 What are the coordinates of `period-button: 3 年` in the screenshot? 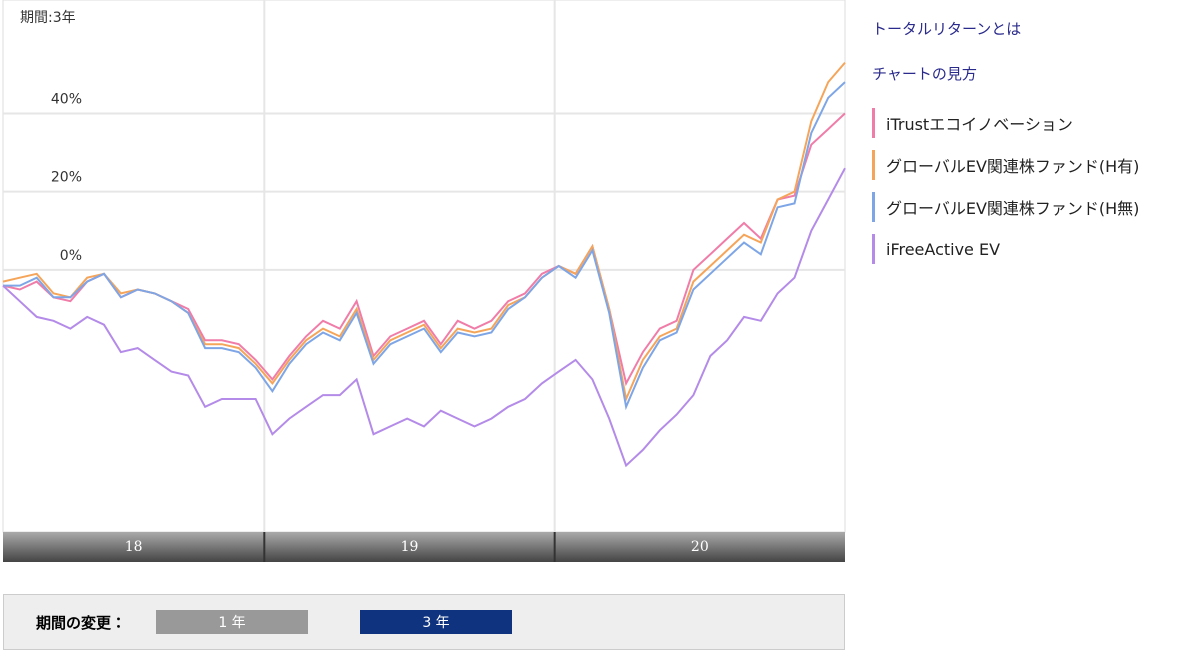 It's located at (436, 622).